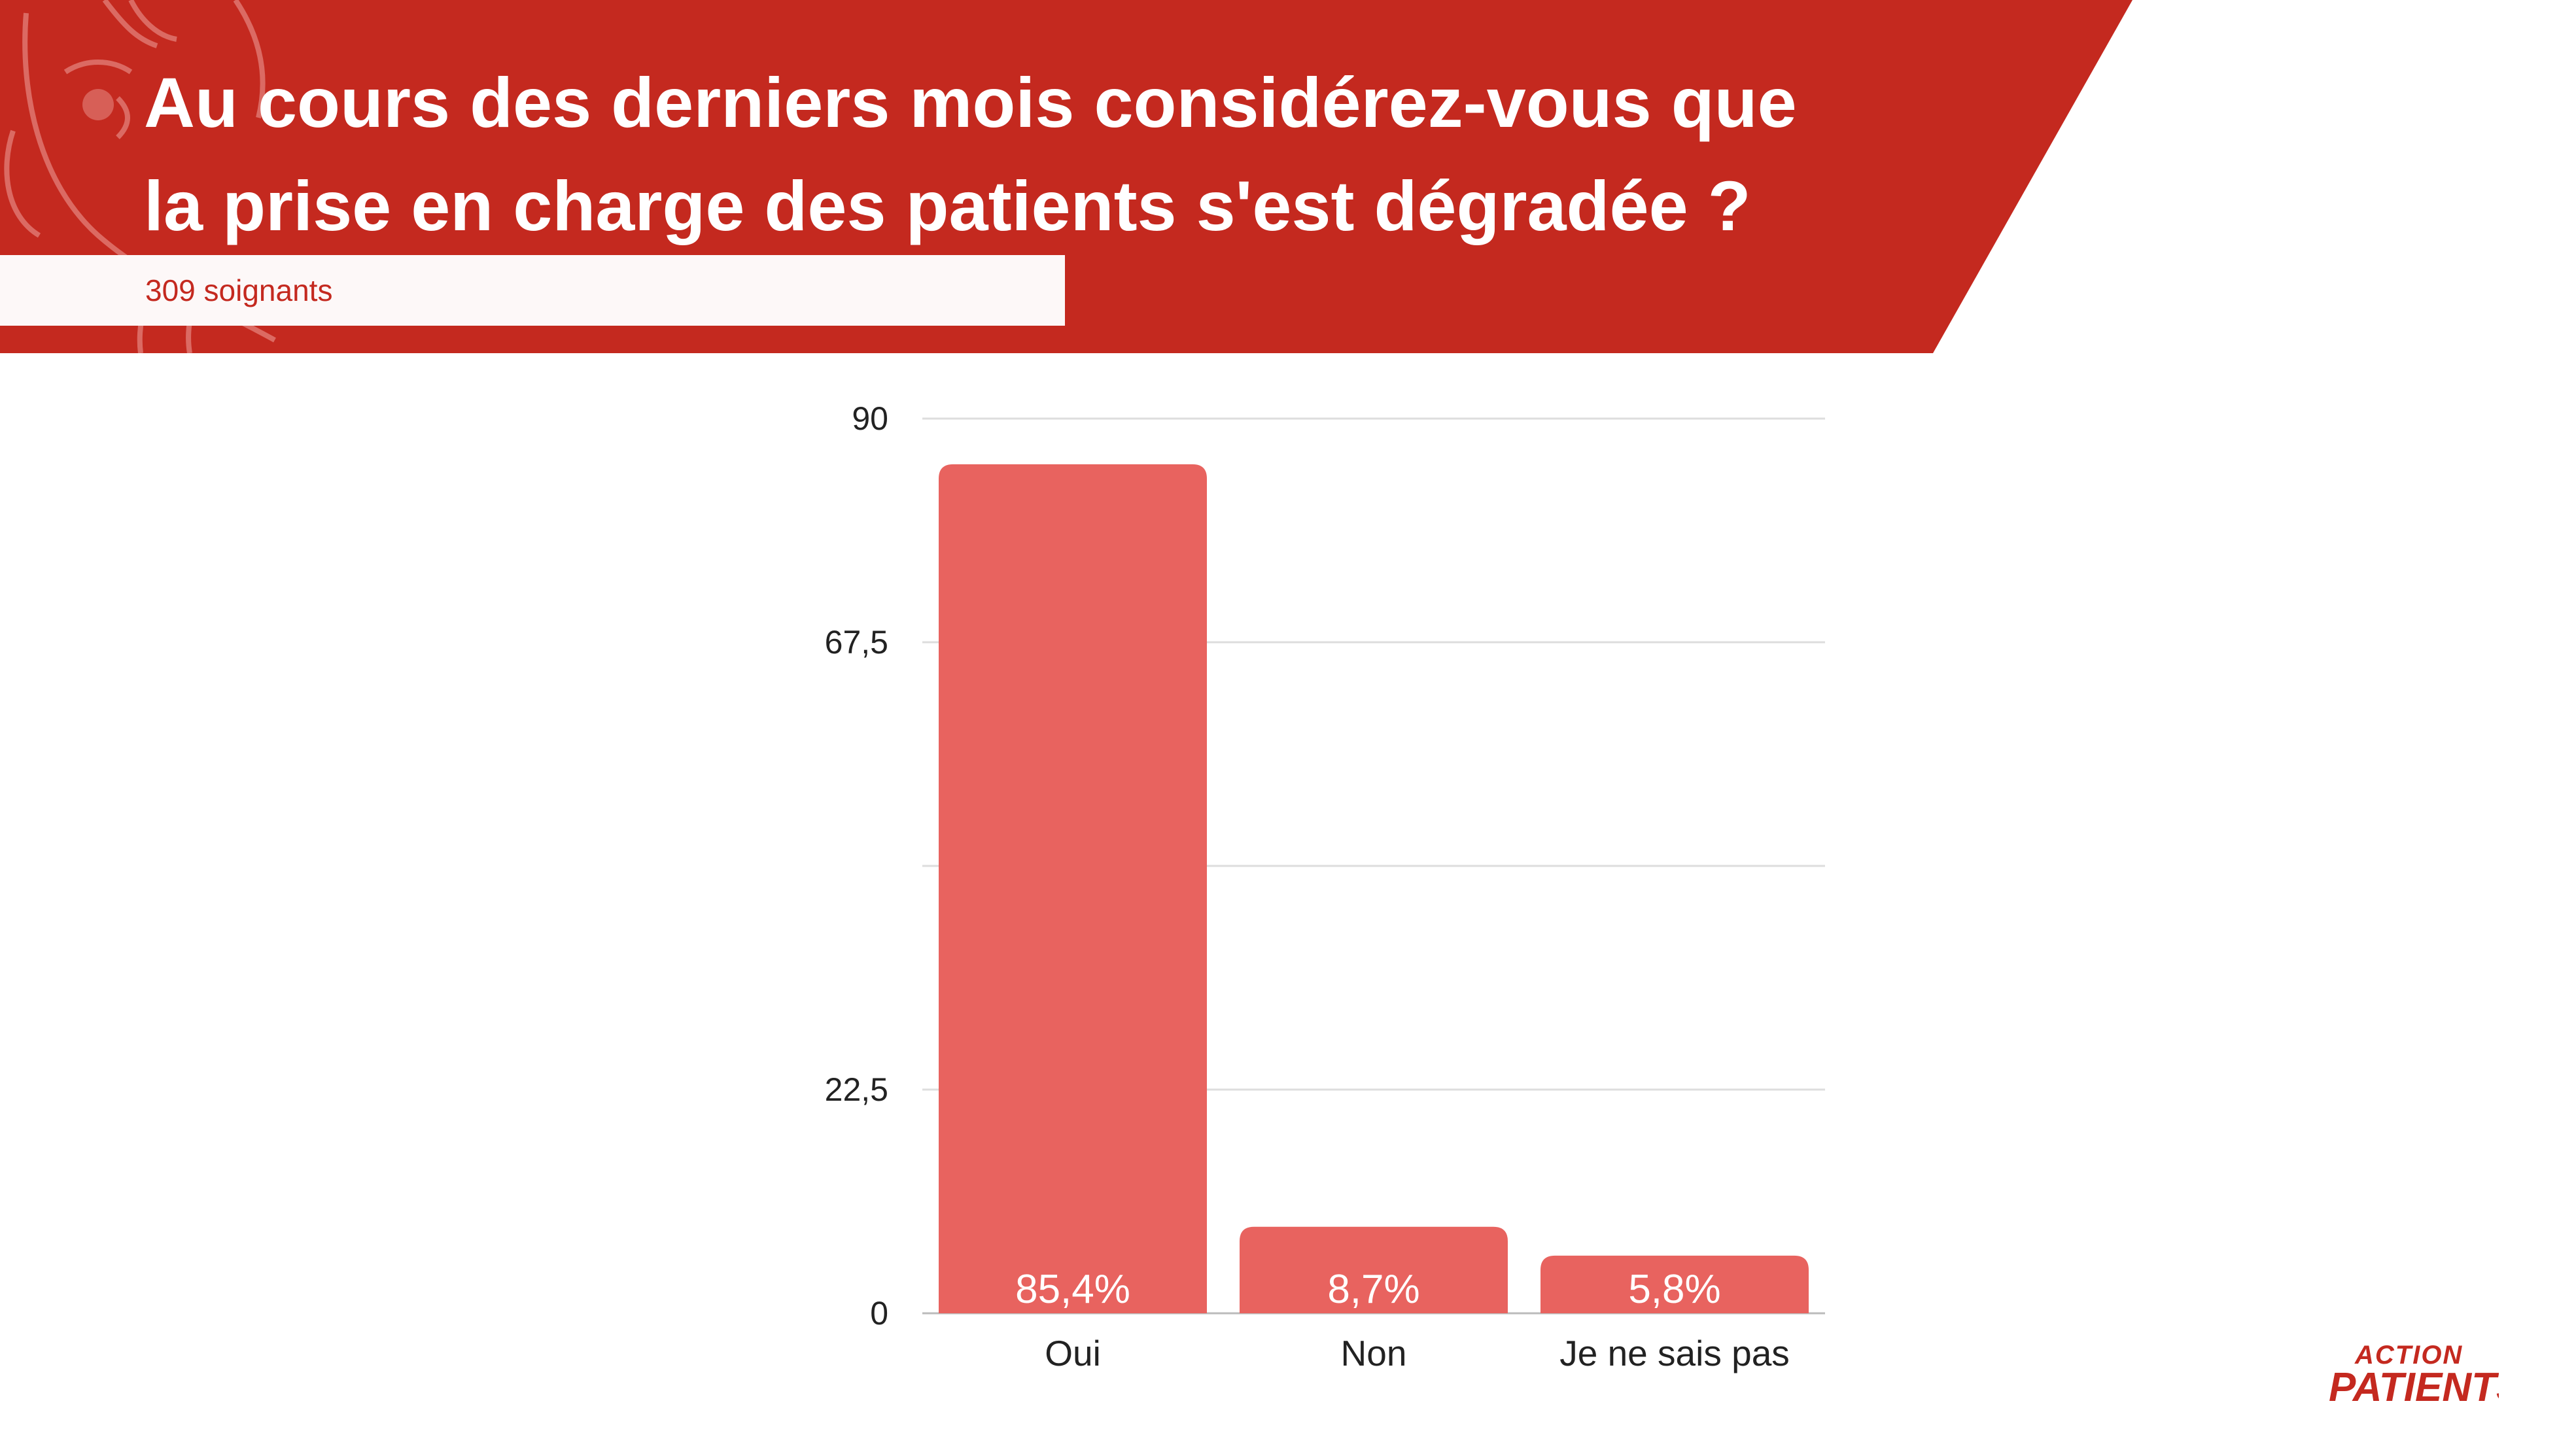 The width and height of the screenshot is (2576, 1448). Describe the element at coordinates (1073, 1353) in the screenshot. I see `x-tick-label: Oui` at that location.